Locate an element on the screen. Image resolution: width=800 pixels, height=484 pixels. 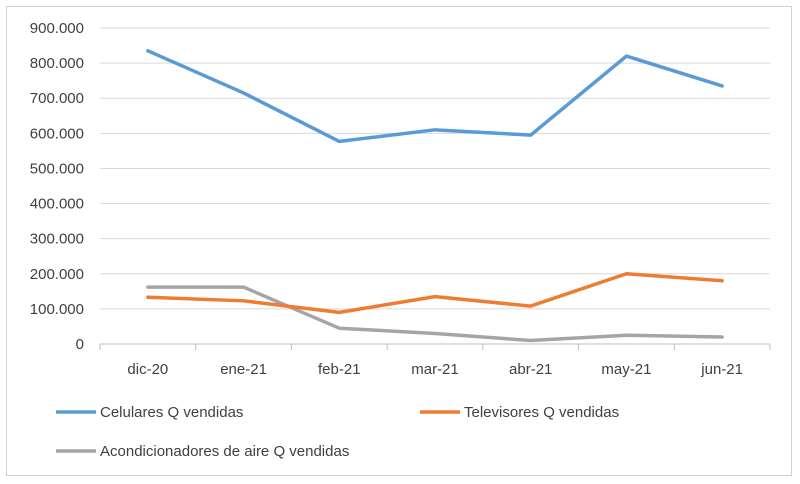
x-tick-label: jun-21 is located at coordinates (721, 369).